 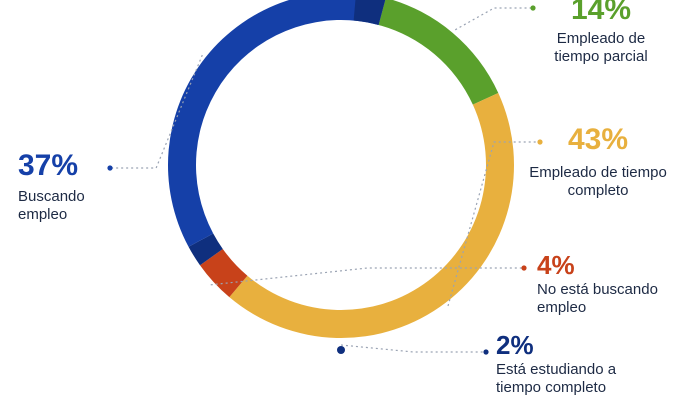 What do you see at coordinates (598, 161) in the screenshot?
I see `label-full-time: 43% Empleado de tiempo completo` at bounding box center [598, 161].